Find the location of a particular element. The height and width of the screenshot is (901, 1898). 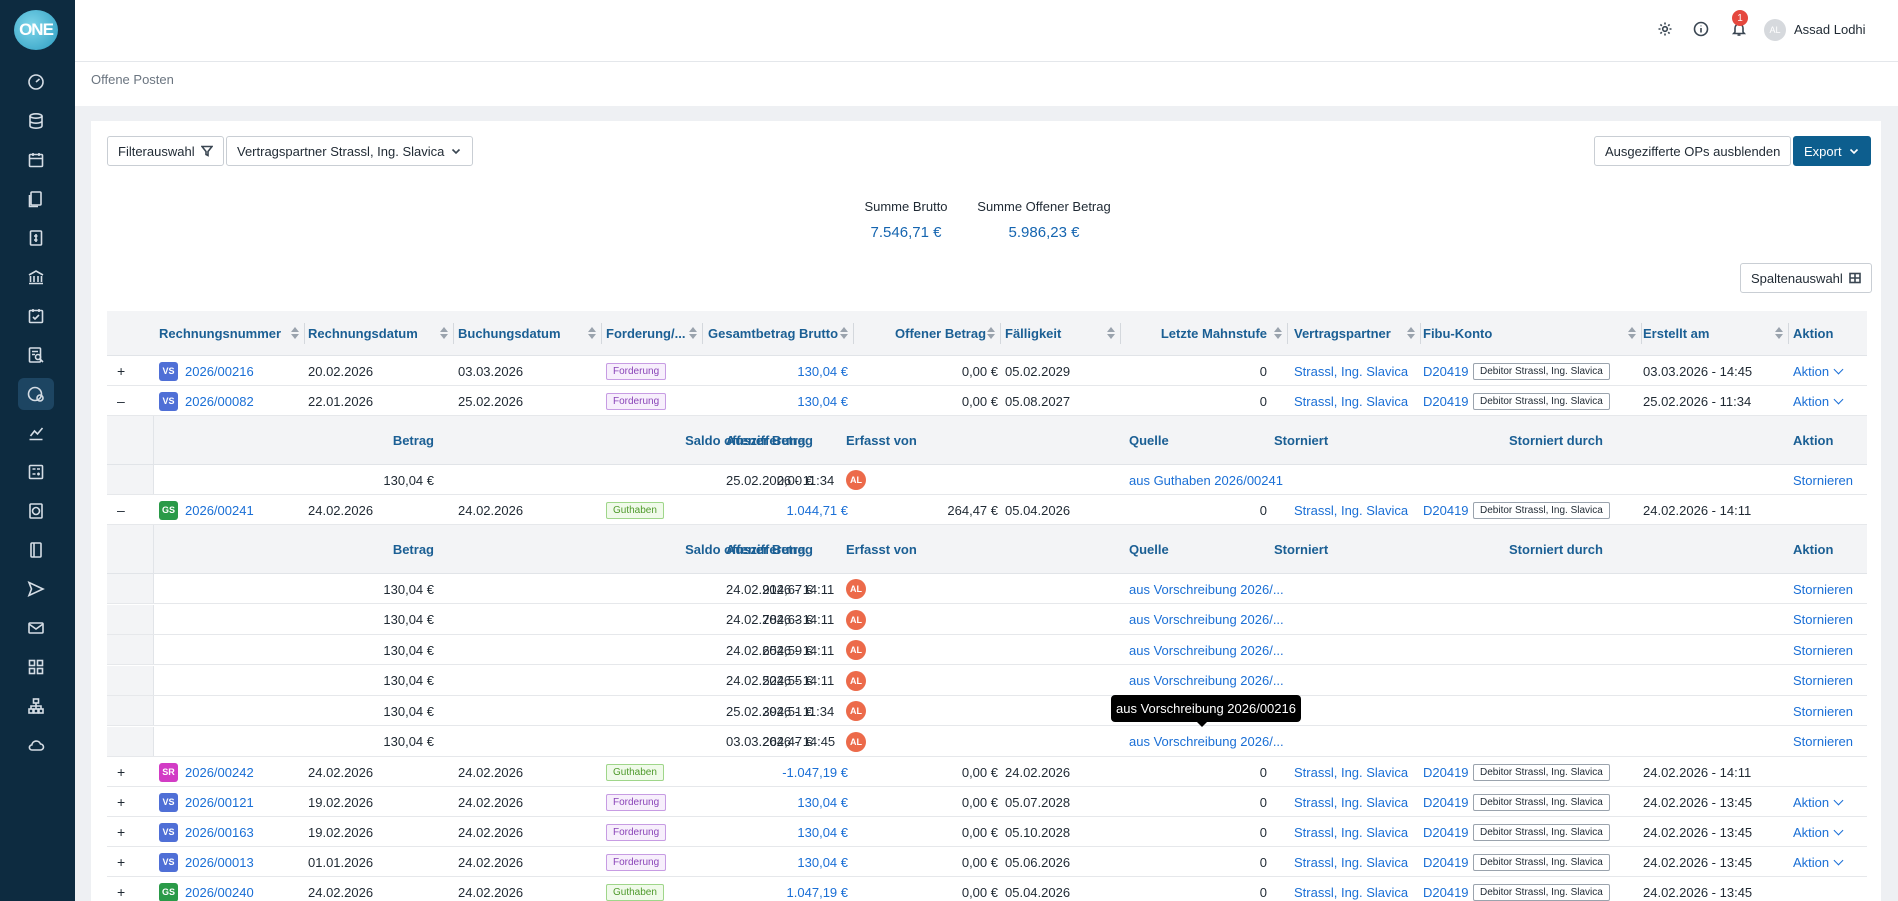

user-name: Assad Lodhi is located at coordinates (1830, 29).